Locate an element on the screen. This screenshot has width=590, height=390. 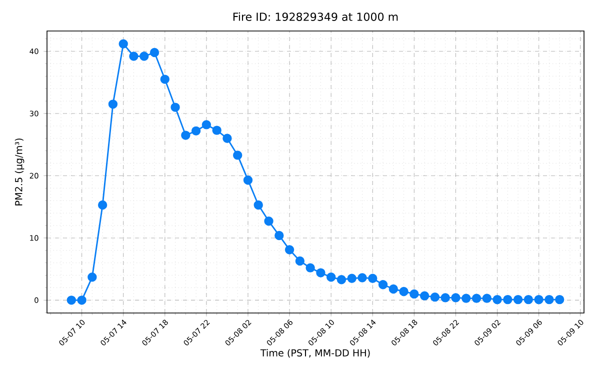
x-axis-title: Time (PST, MM-DD HH) is located at coordinates (315, 353).